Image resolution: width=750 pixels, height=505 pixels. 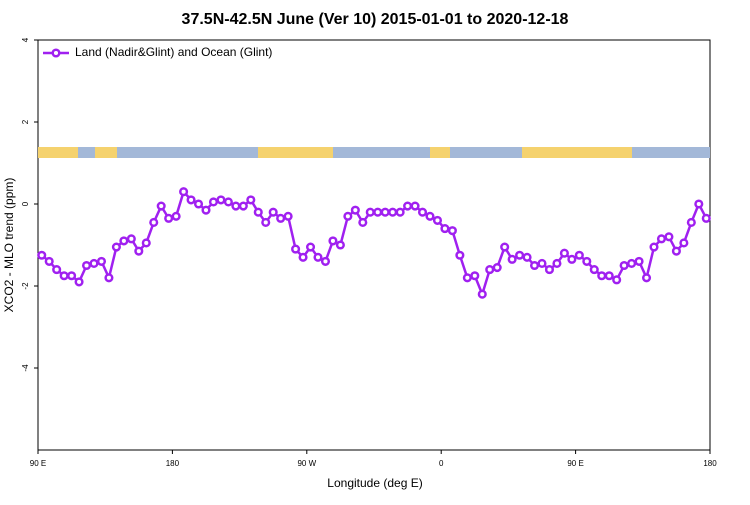 I want to click on y-tick-label: 2, so click(x=25, y=121).